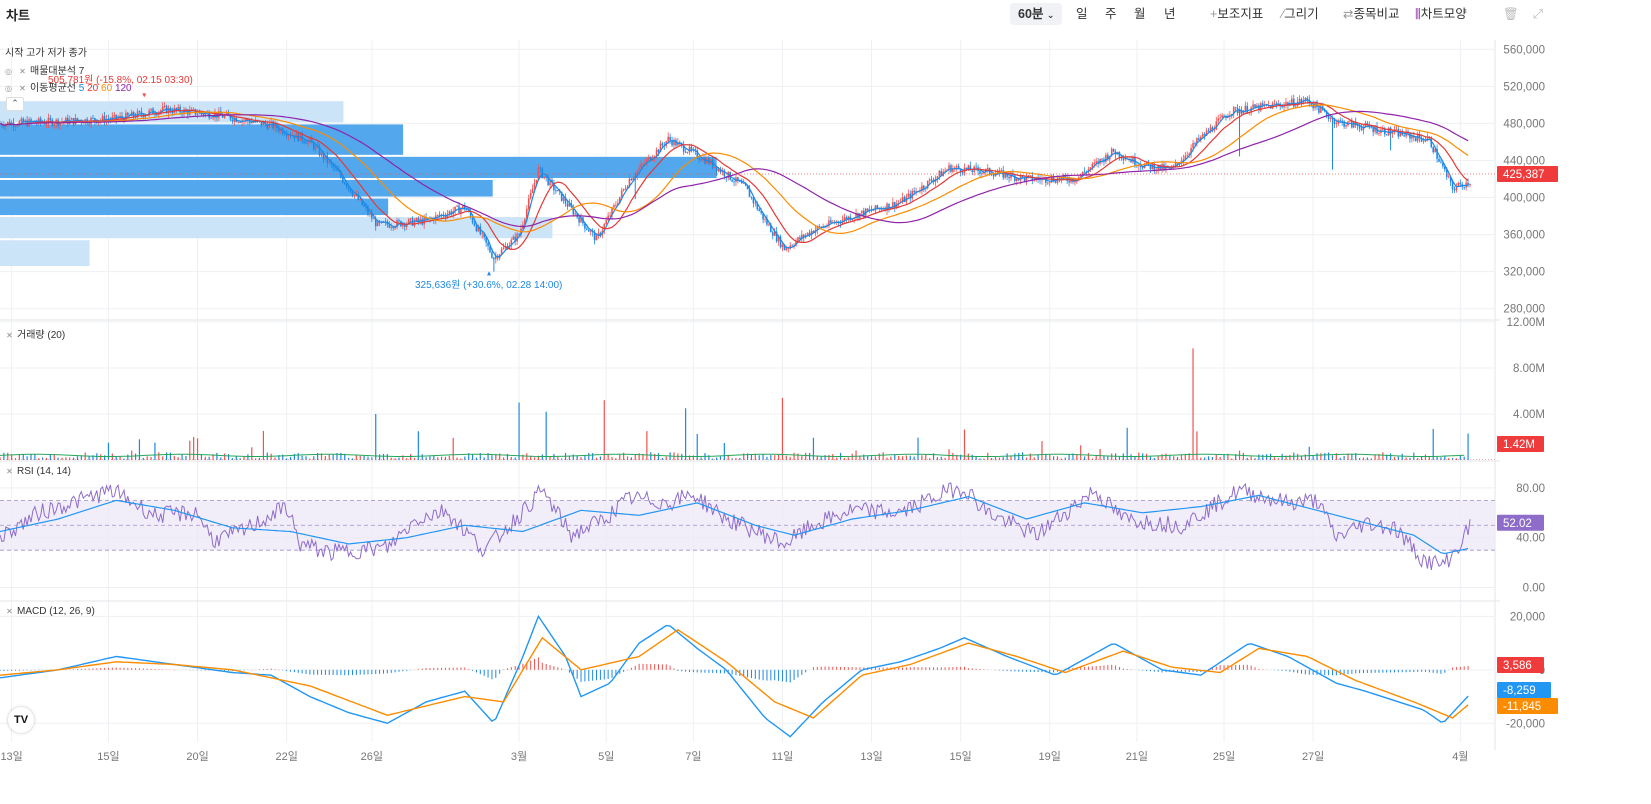 This screenshot has height=804, width=1651. What do you see at coordinates (1300, 14) in the screenshot?
I see `draw-button: ⁄그리기` at bounding box center [1300, 14].